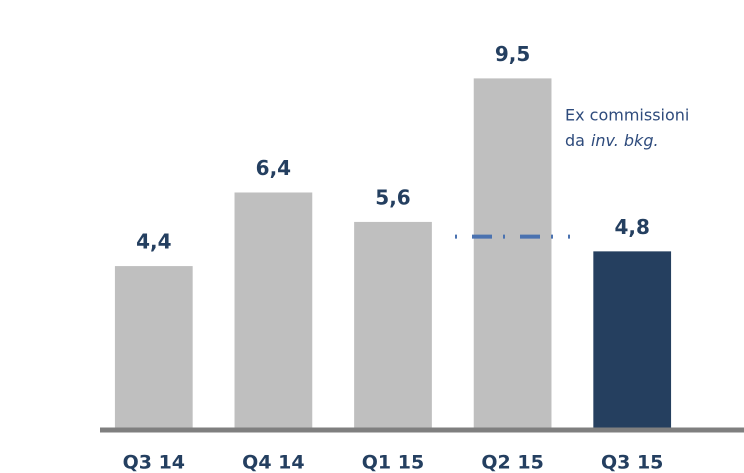 The width and height of the screenshot is (744, 473). I want to click on annotation-text: da, so click(575, 140).